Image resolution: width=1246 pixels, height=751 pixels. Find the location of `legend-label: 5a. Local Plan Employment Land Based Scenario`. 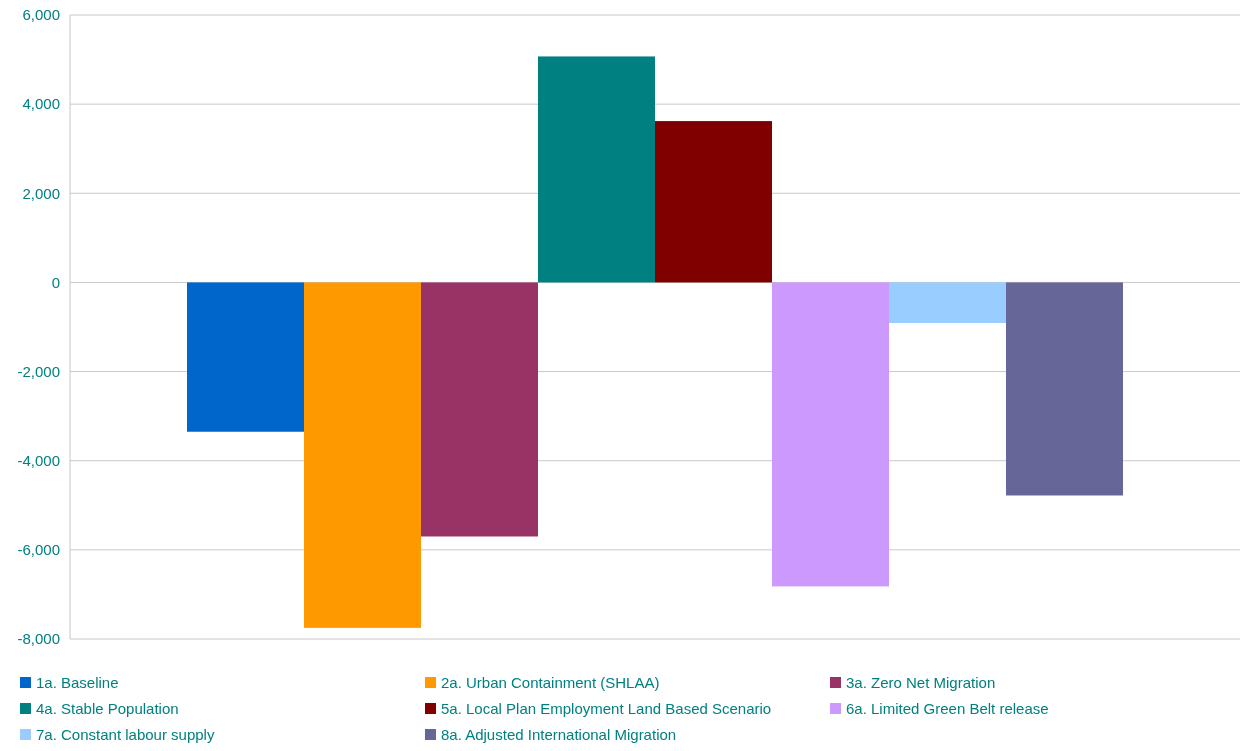

legend-label: 5a. Local Plan Employment Land Based Scenario is located at coordinates (606, 709).